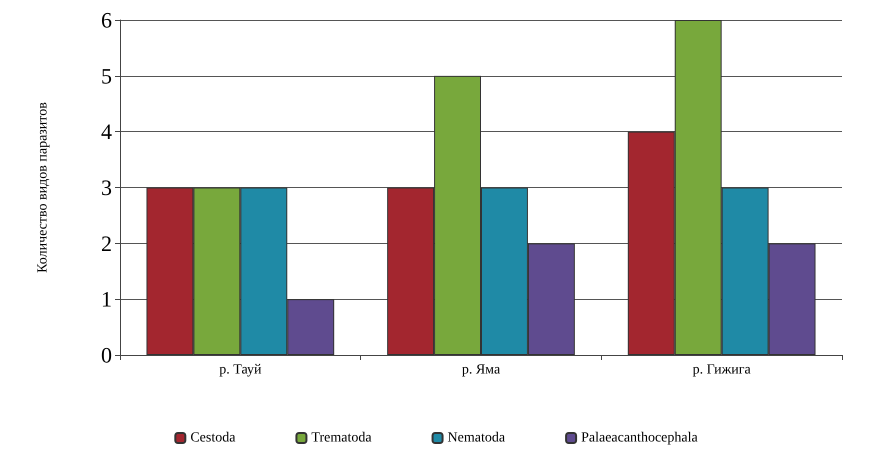  I want to click on y-tick-label: 6, so click(106, 20).